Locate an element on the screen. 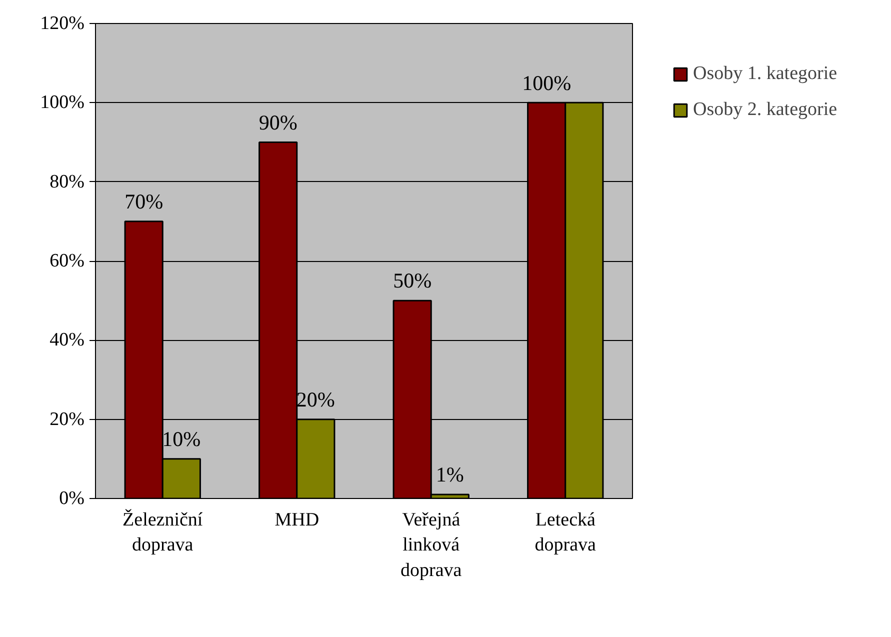 This screenshot has width=891, height=637. data-label: 90% is located at coordinates (278, 122).